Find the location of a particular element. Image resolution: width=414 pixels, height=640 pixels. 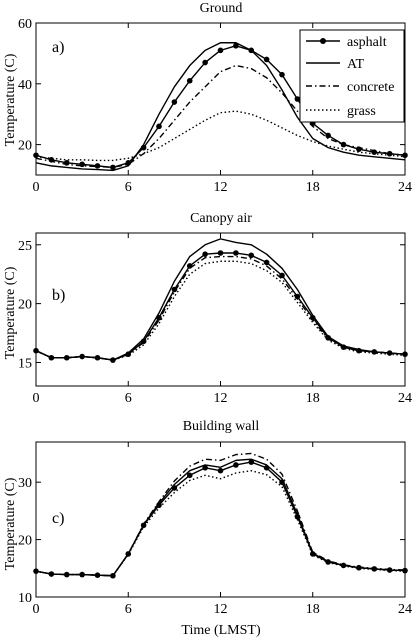

panel-a-xtick-label: 18 is located at coordinates (313, 187).